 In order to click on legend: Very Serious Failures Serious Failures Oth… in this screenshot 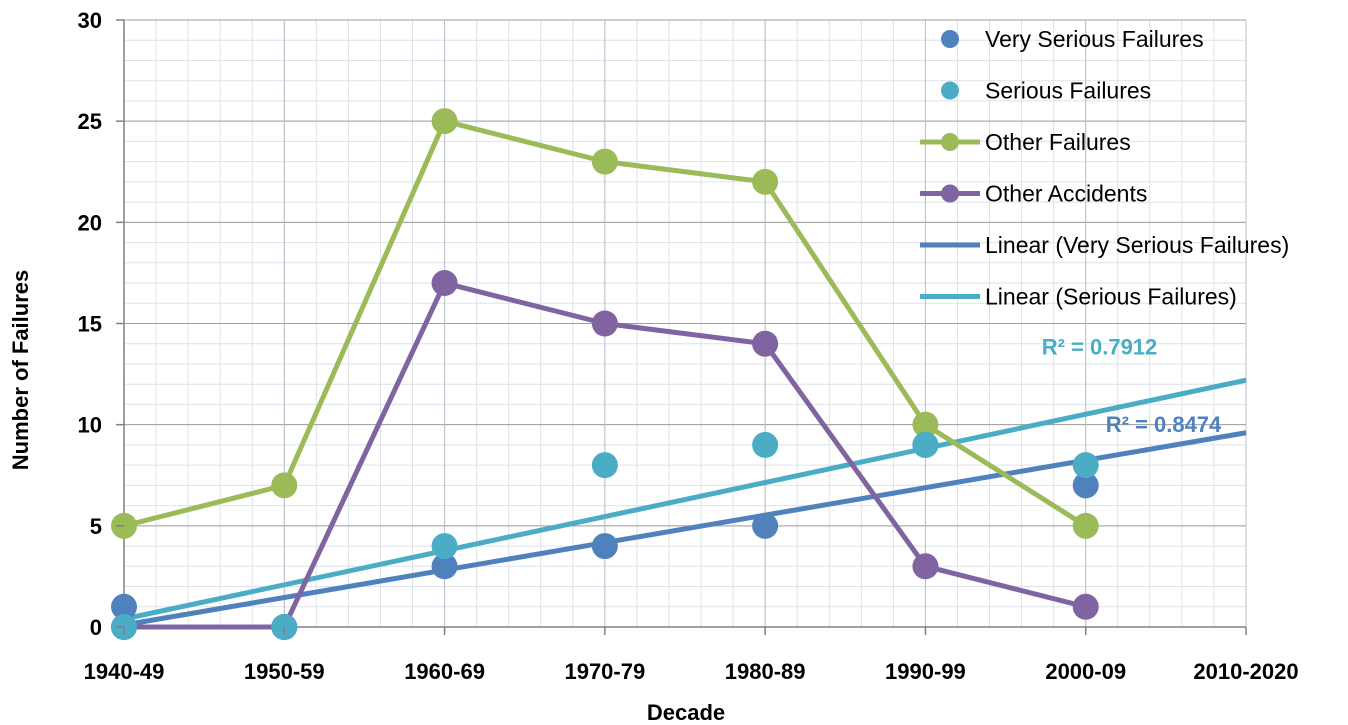, I will do `click(1104, 168)`.